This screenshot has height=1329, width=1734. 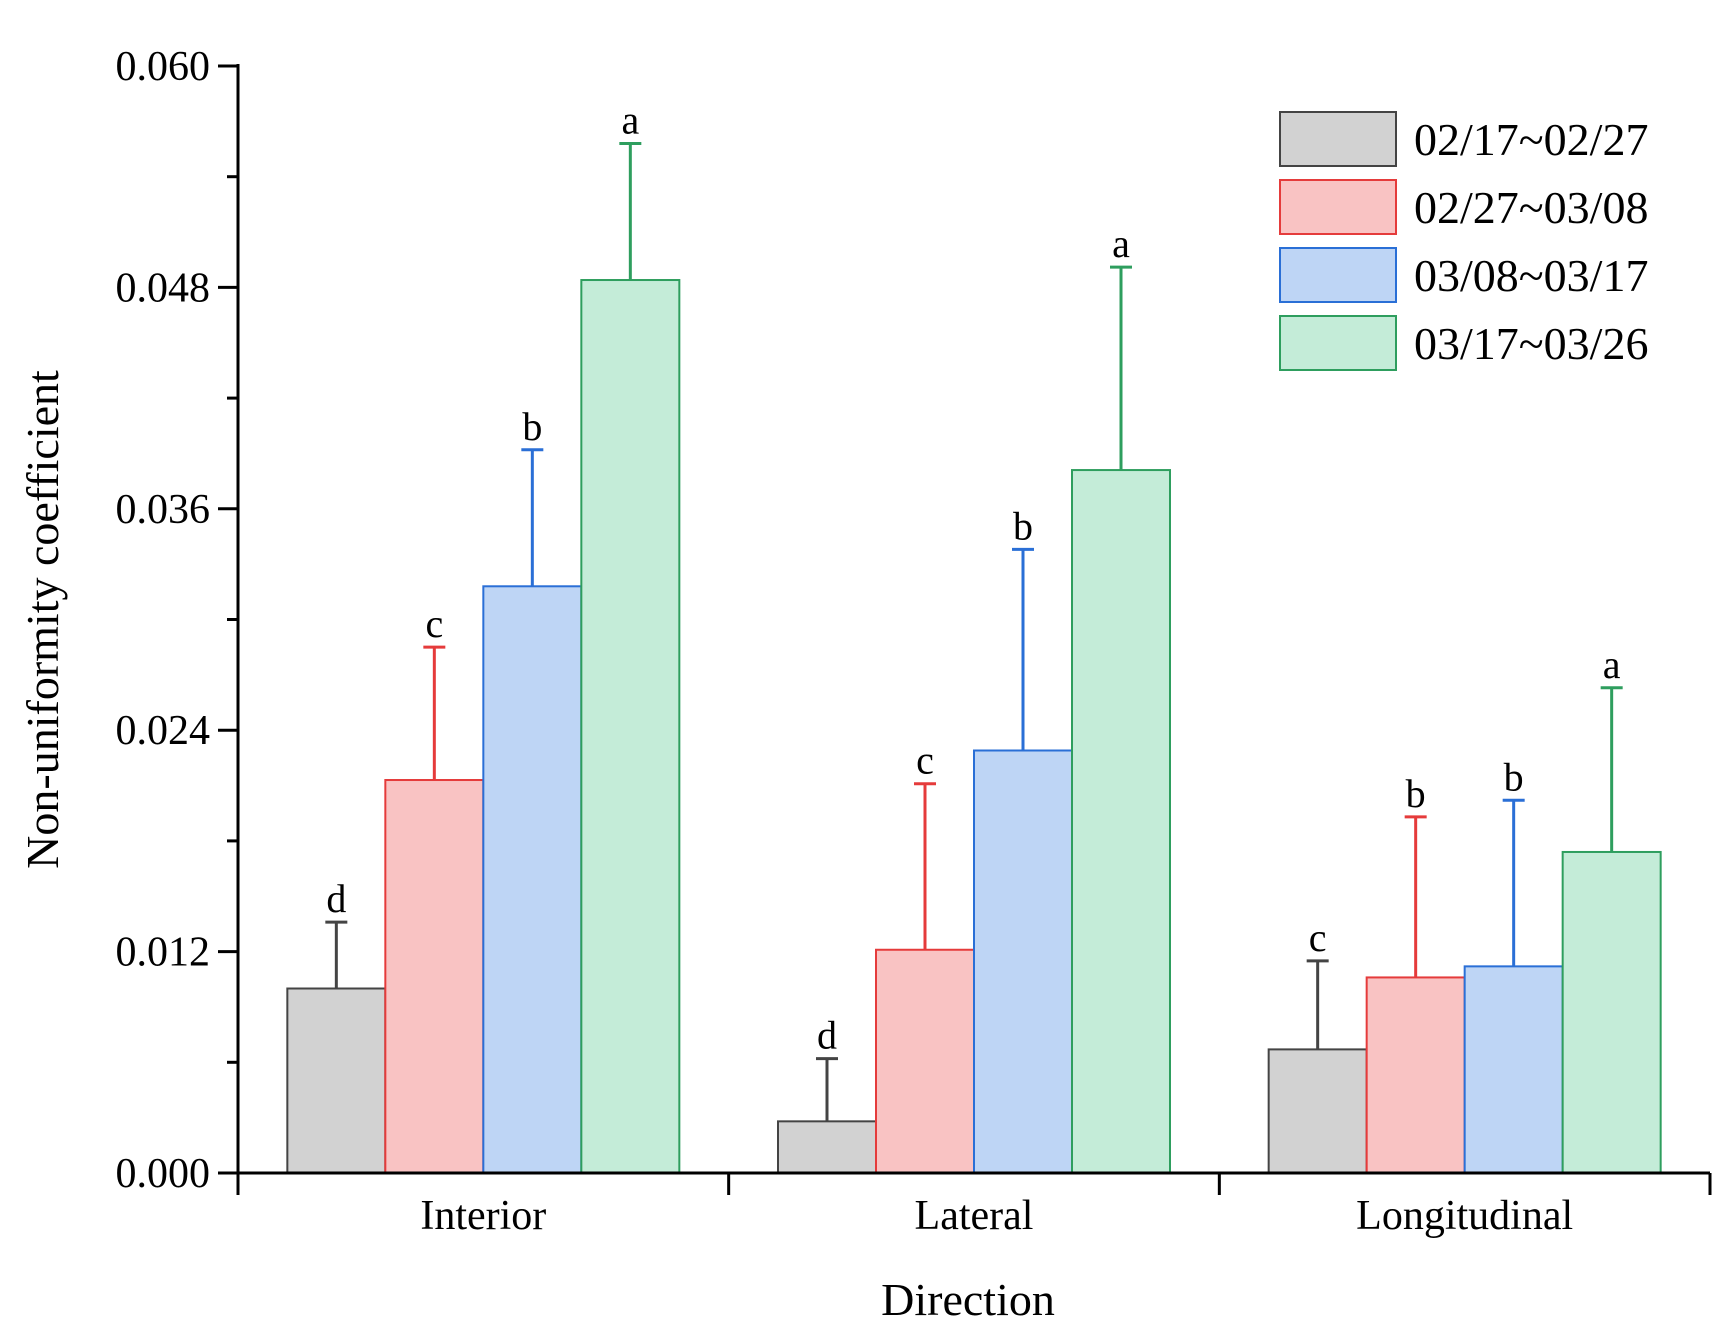 I want to click on y-tick-label: 0.000, so click(x=163, y=1174).